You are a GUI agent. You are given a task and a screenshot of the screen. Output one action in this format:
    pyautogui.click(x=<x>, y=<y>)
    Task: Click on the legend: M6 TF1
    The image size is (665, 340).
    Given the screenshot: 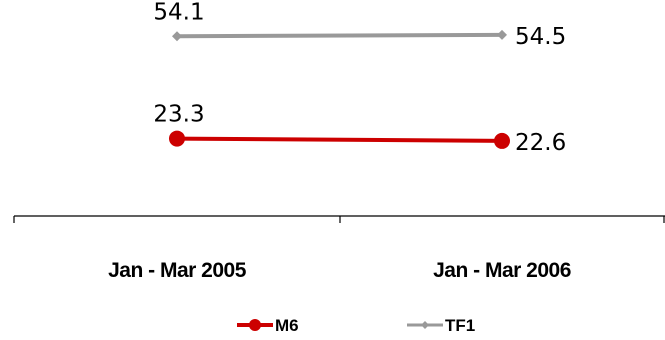 What is the action you would take?
    pyautogui.click(x=356, y=325)
    